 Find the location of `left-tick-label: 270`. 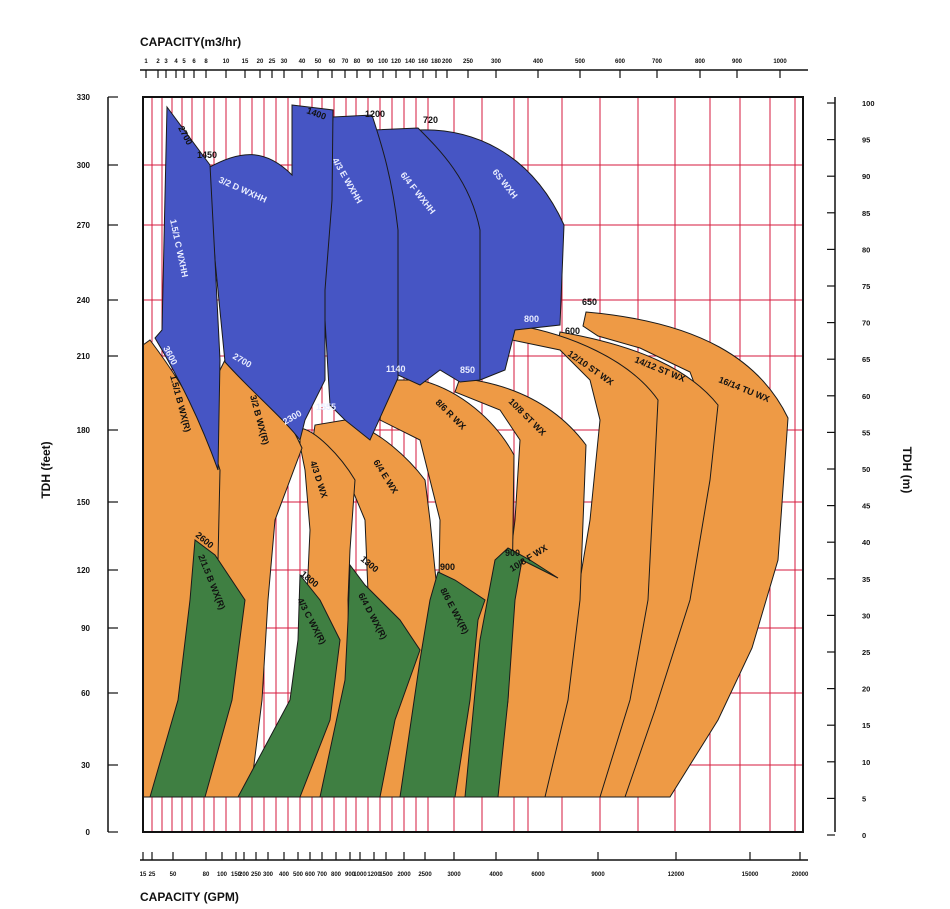

left-tick-label: 270 is located at coordinates (84, 225).